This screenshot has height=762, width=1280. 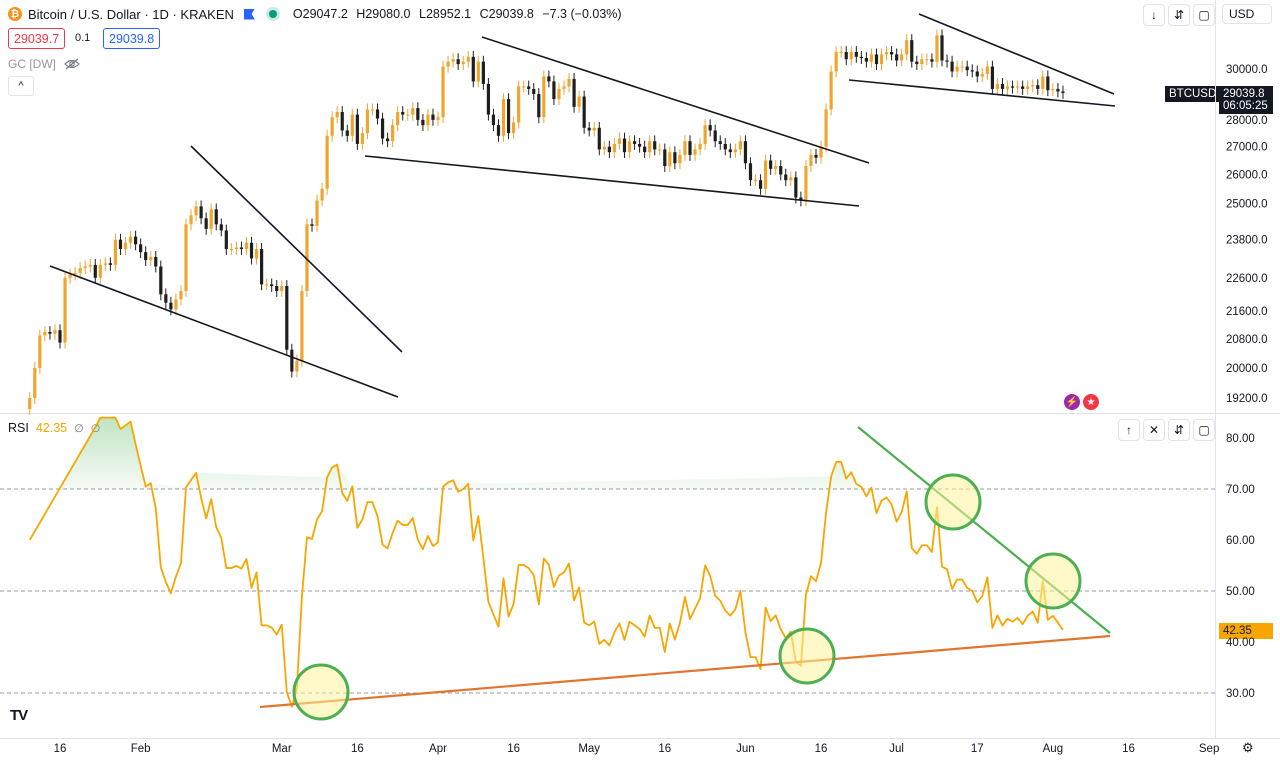 What do you see at coordinates (37, 38) in the screenshot?
I see `sell-button: 29039.7` at bounding box center [37, 38].